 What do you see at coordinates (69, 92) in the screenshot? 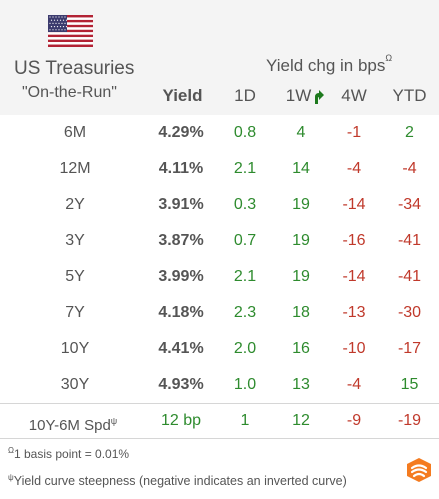
I see `page-subtitle: "On-the-Run"` at bounding box center [69, 92].